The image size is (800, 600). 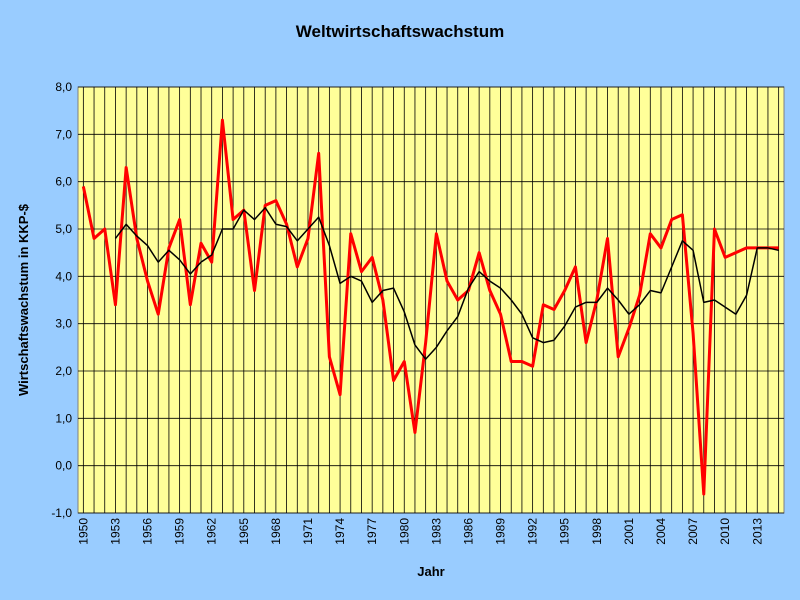 I want to click on x-tick-label: 1953, so click(x=115, y=531).